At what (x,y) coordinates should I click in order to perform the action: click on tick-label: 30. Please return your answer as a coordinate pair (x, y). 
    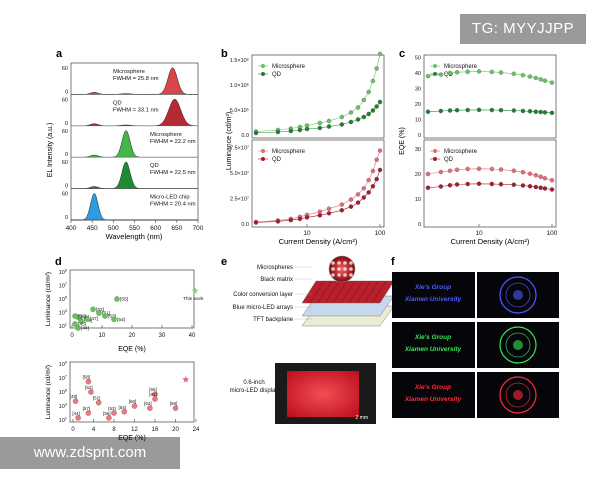
    Looking at the image, I should click on (418, 90).